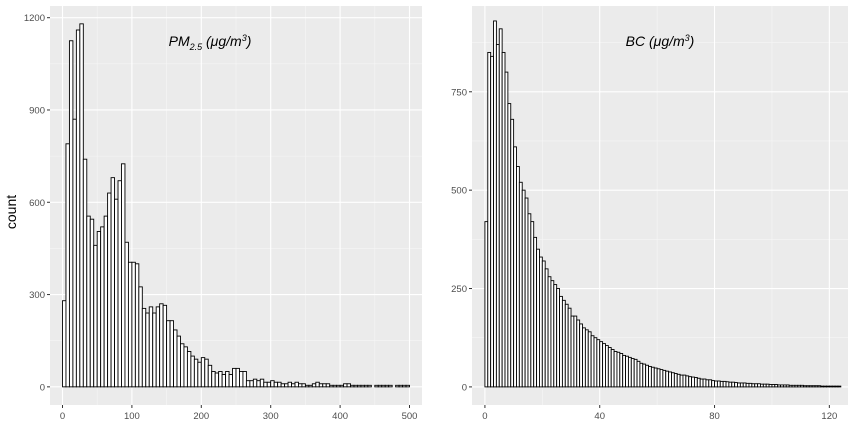  What do you see at coordinates (714, 416) in the screenshot?
I see `x-tick-label: 80` at bounding box center [714, 416].